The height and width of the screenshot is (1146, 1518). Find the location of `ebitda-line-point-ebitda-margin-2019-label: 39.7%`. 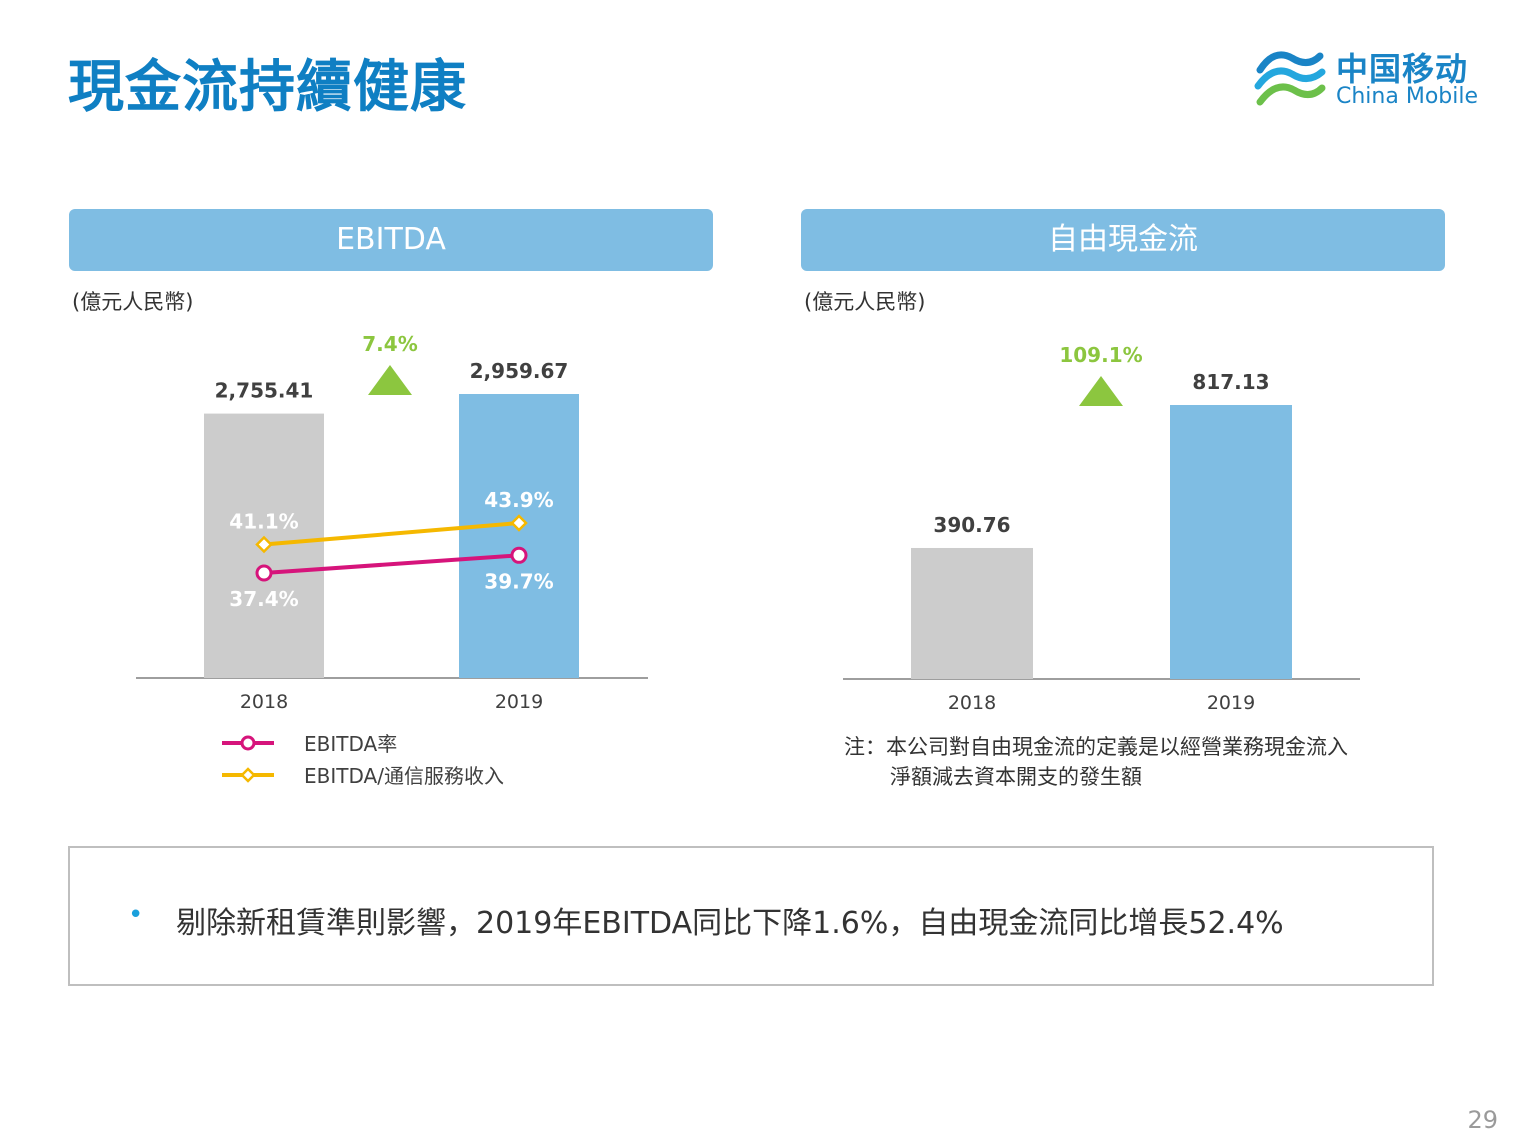

ebitda-line-point-ebitda-margin-2019-label: 39.7% is located at coordinates (518, 581).